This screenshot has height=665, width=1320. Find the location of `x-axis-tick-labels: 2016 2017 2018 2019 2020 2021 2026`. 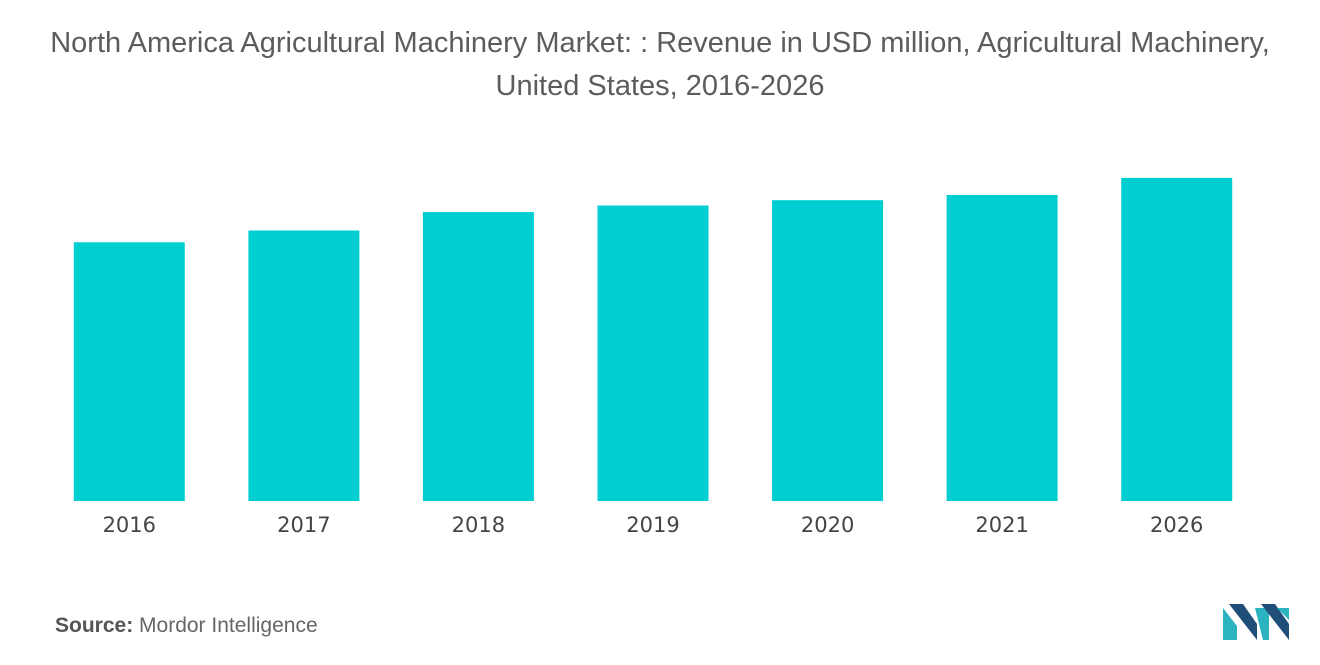

x-axis-tick-labels: 2016 2017 2018 2019 2020 2021 2026 is located at coordinates (653, 525).